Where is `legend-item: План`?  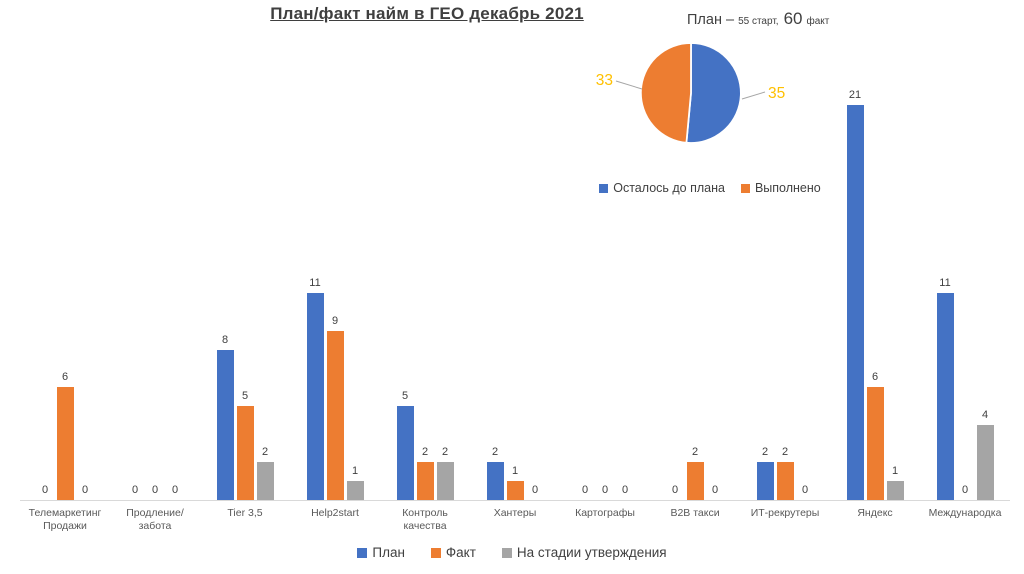
legend-item: План is located at coordinates (381, 552).